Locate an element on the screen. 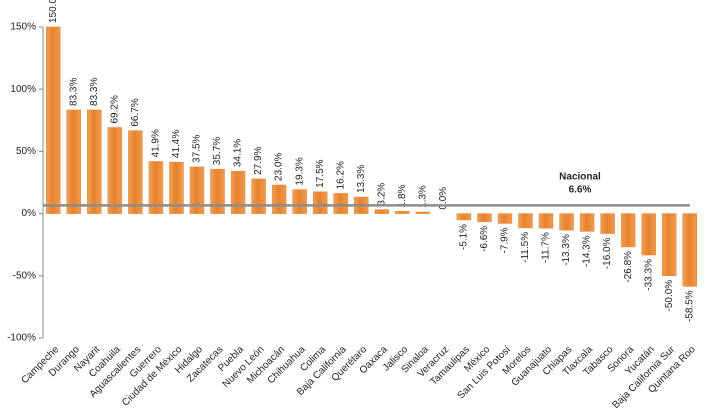 Image resolution: width=720 pixels, height=410 pixels. value-label: 1.3% is located at coordinates (422, 196).